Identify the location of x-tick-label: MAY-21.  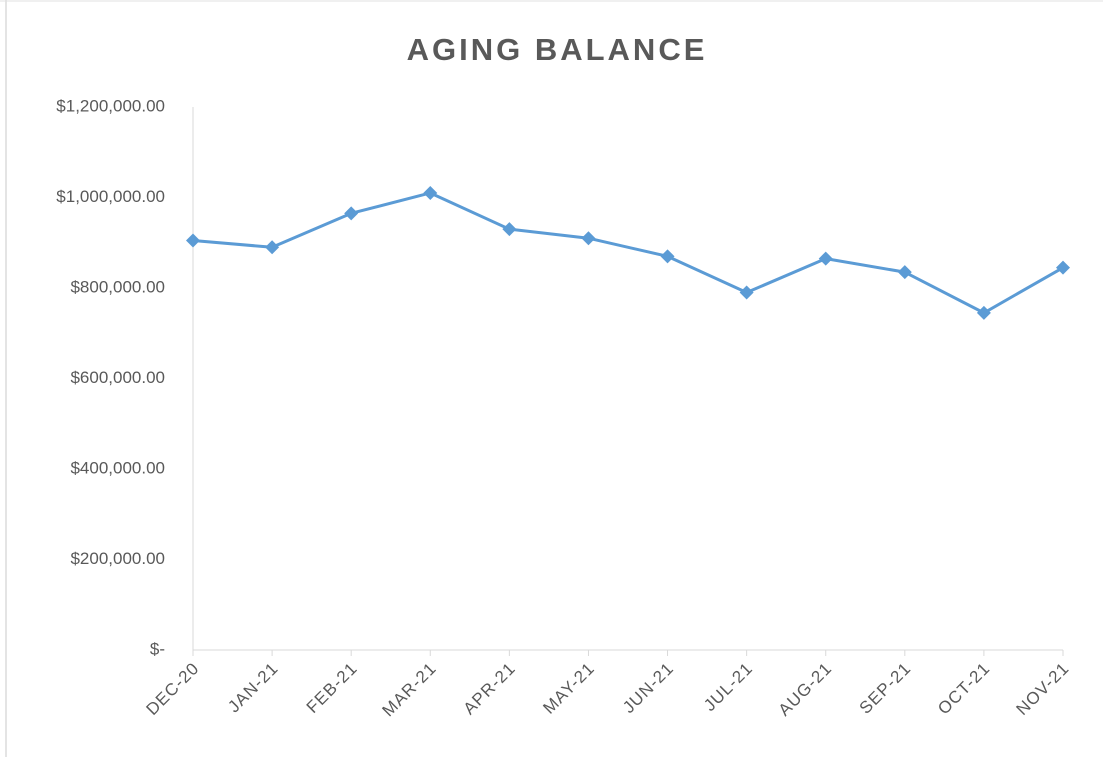
(568, 688).